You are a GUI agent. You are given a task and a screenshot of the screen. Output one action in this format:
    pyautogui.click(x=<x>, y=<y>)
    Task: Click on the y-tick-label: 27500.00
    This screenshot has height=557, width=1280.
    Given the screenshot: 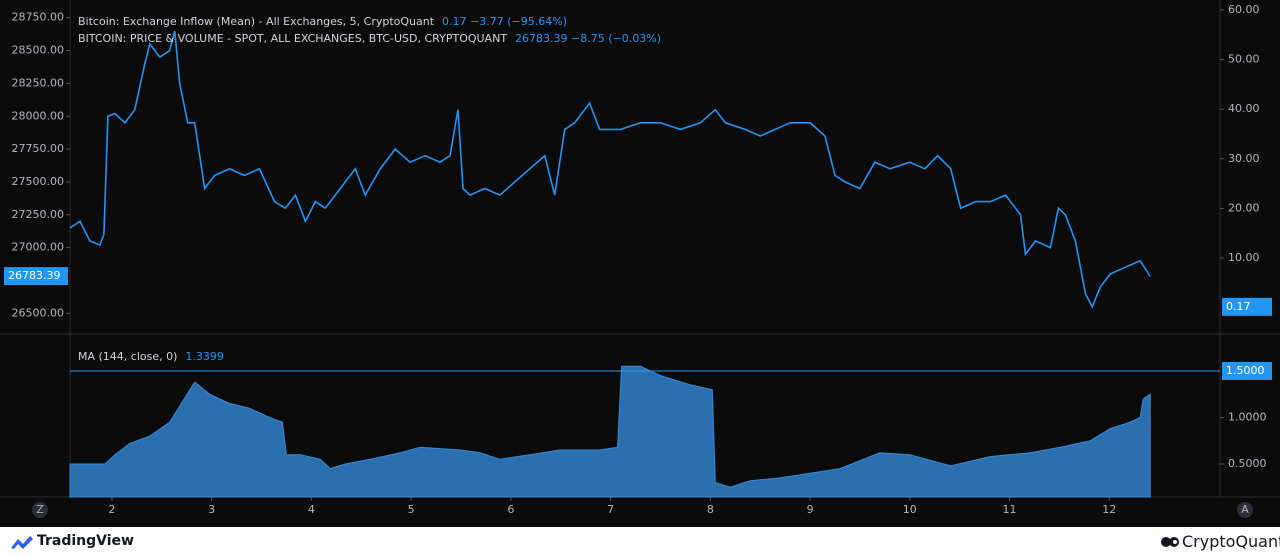 What is the action you would take?
    pyautogui.click(x=38, y=181)
    